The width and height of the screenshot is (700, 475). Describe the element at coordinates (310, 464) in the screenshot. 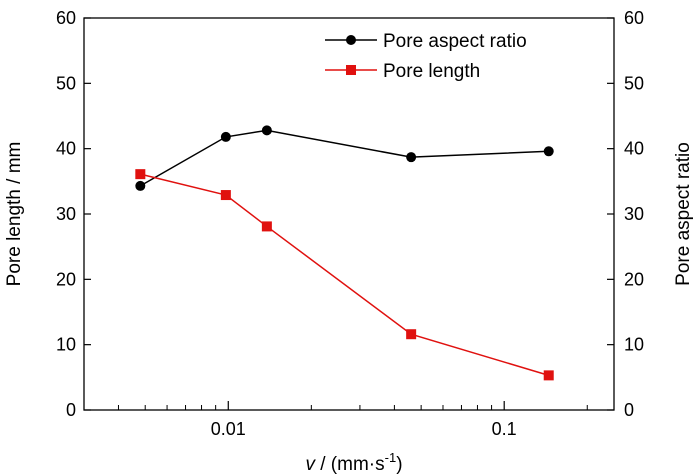

I see `x-axis-symbol: v` at that location.